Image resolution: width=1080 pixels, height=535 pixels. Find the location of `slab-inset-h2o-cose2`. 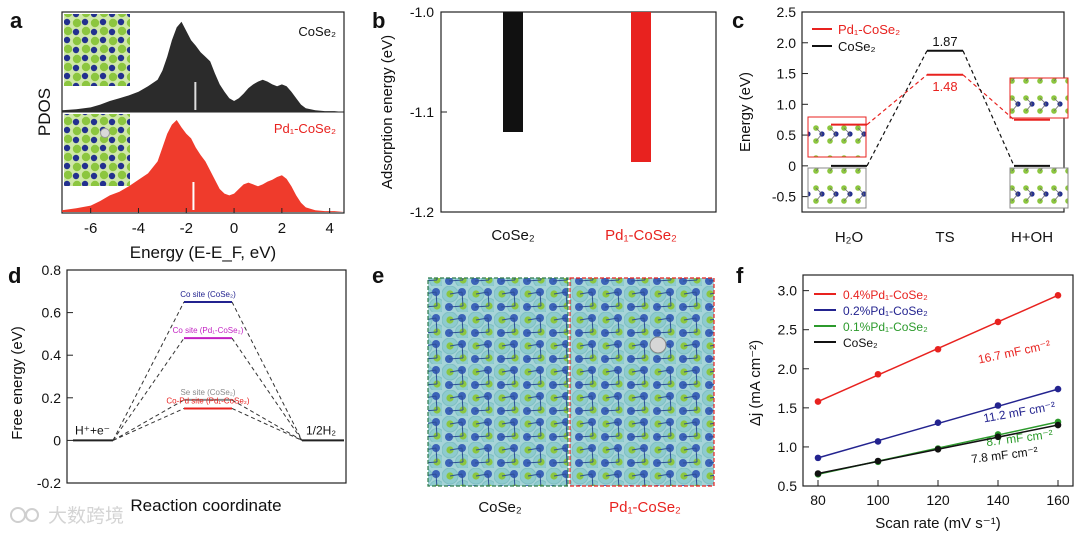

slab-inset-h2o-cose2 is located at coordinates (837, 188).